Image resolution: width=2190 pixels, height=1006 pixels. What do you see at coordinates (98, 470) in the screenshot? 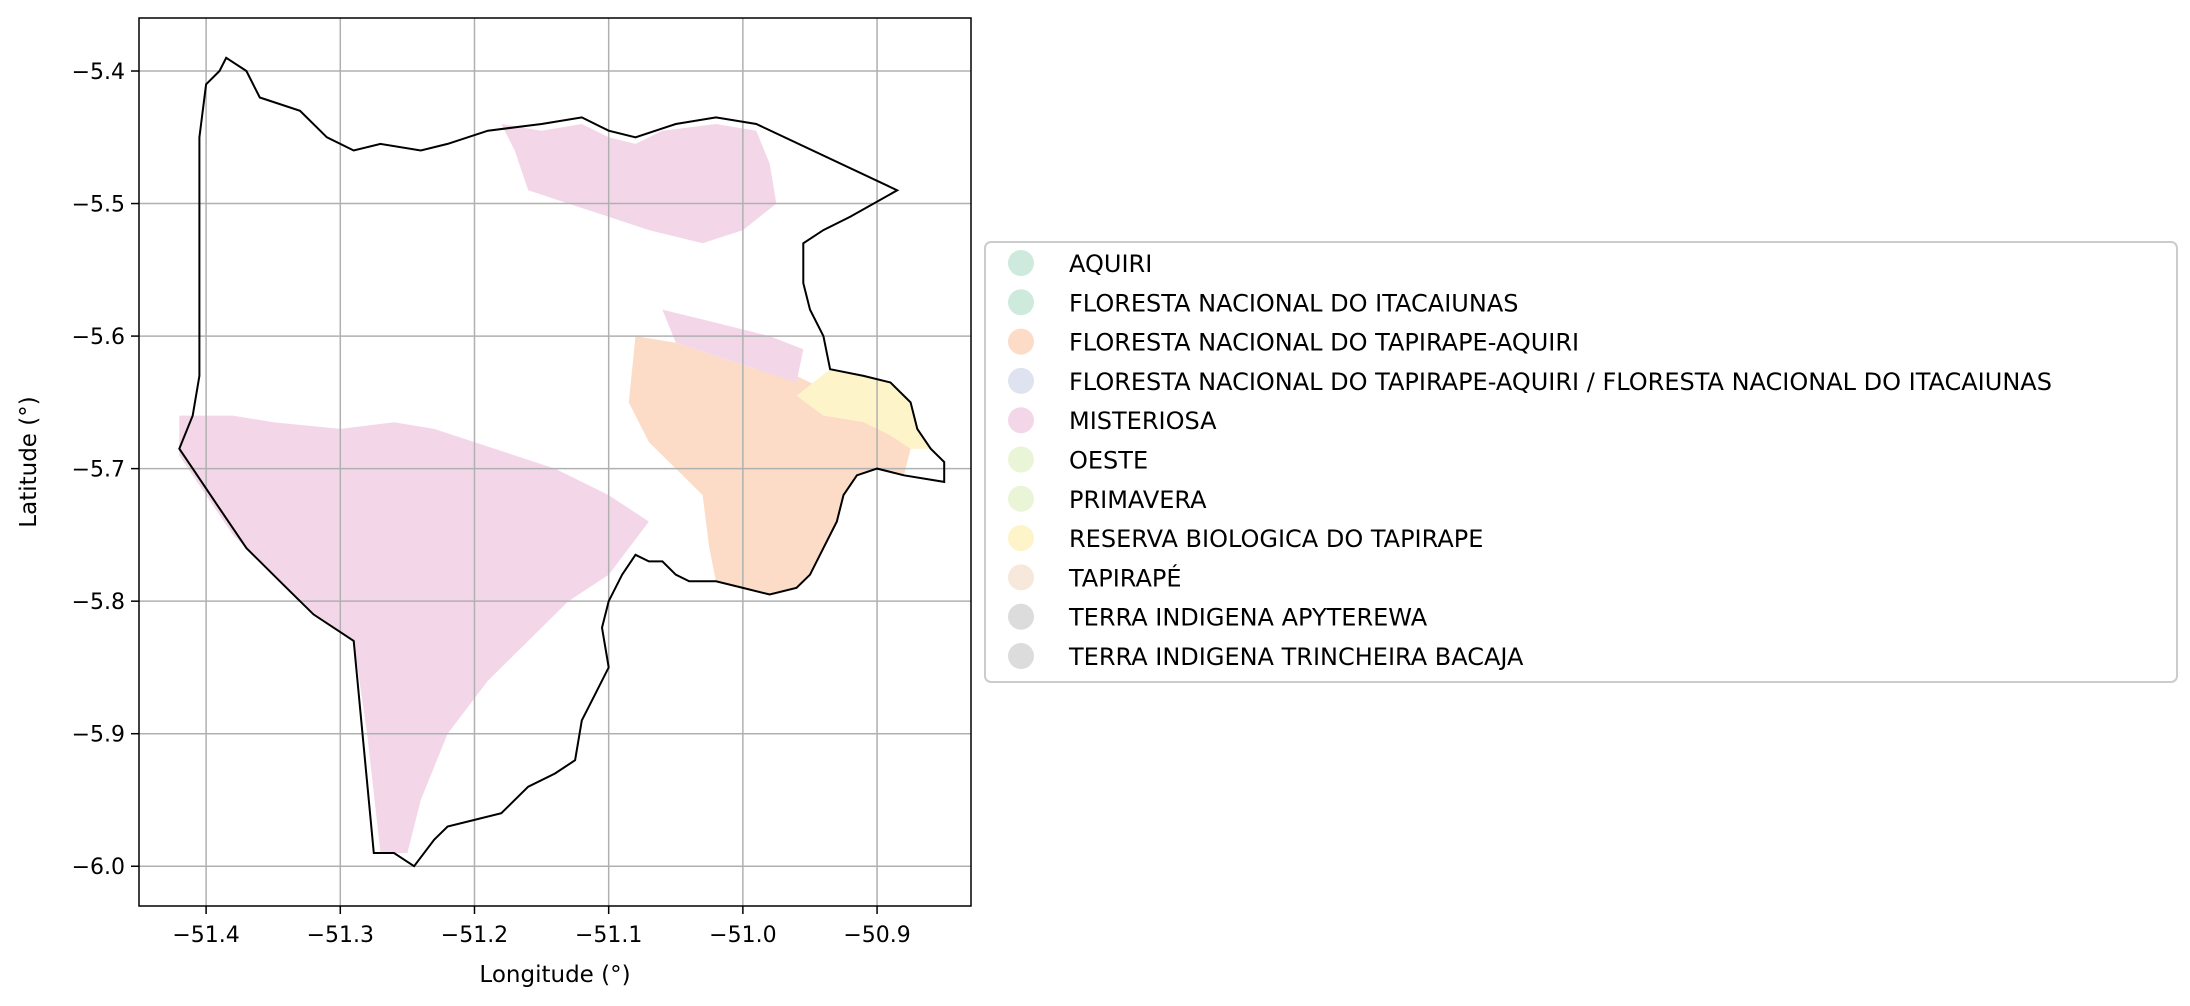
I see `y-tick-label: −5.7` at bounding box center [98, 470].